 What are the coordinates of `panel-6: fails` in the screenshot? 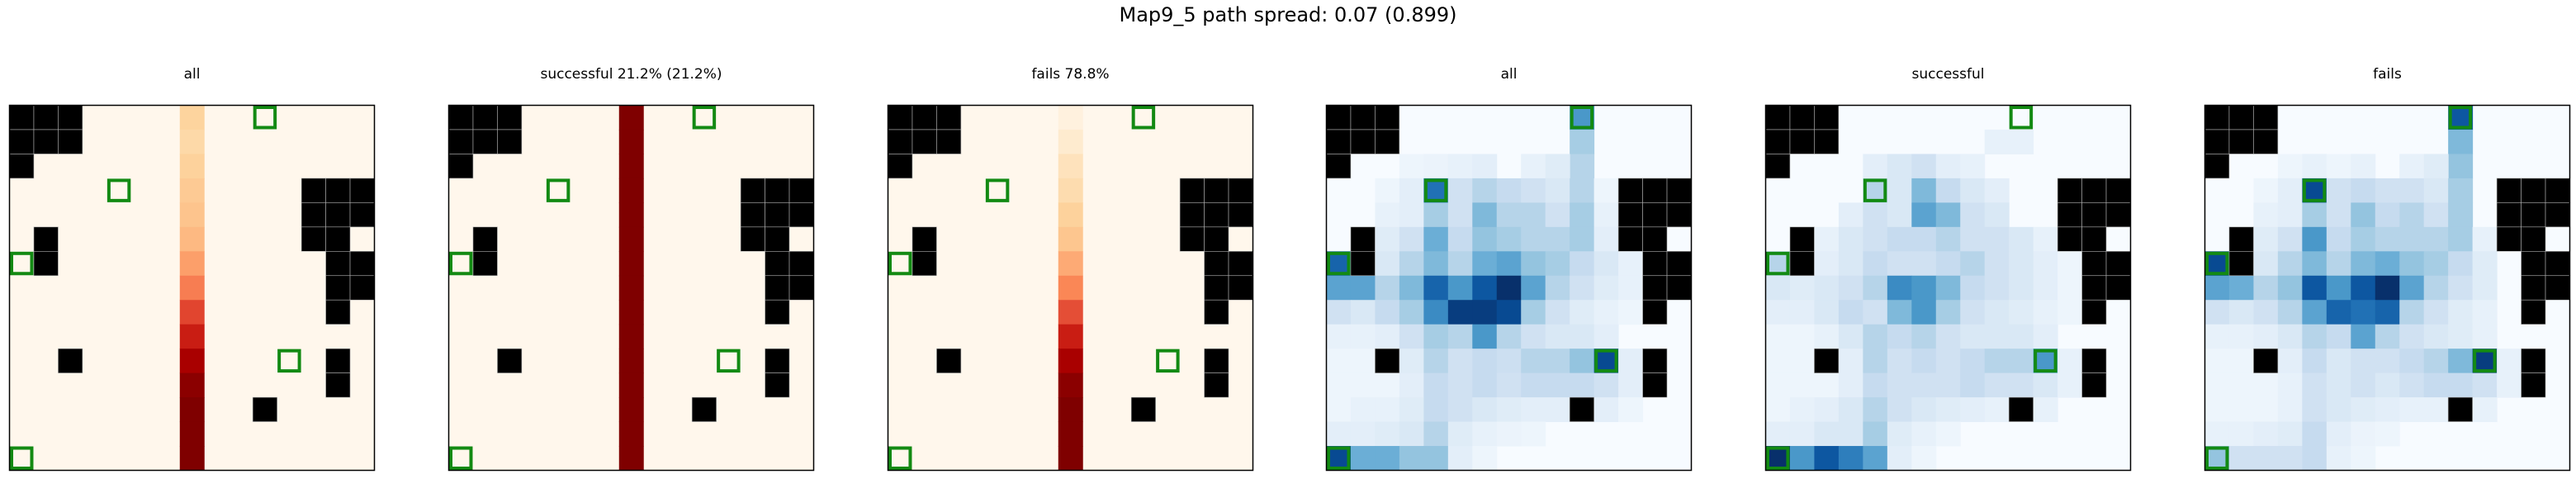 It's located at (2387, 270).